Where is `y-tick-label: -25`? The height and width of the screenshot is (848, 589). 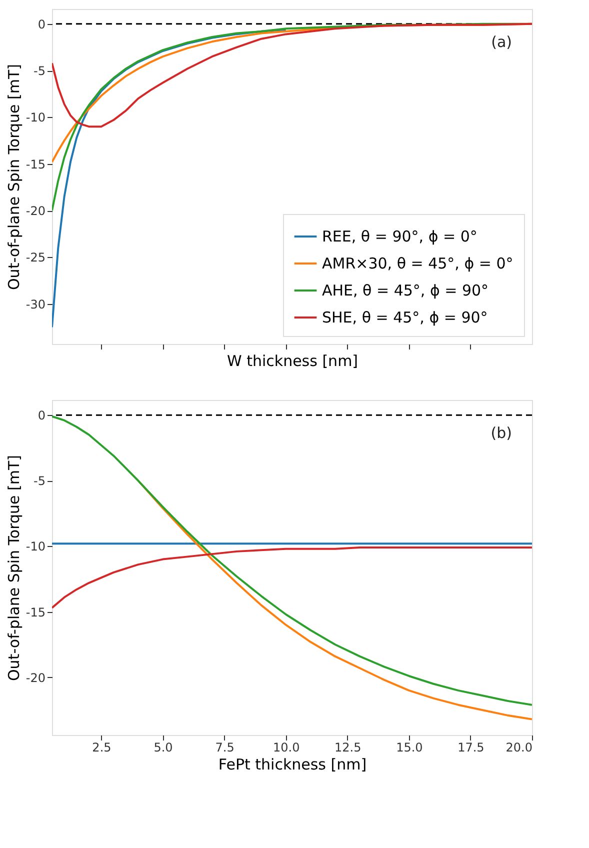 y-tick-label: -25 is located at coordinates (36, 257).